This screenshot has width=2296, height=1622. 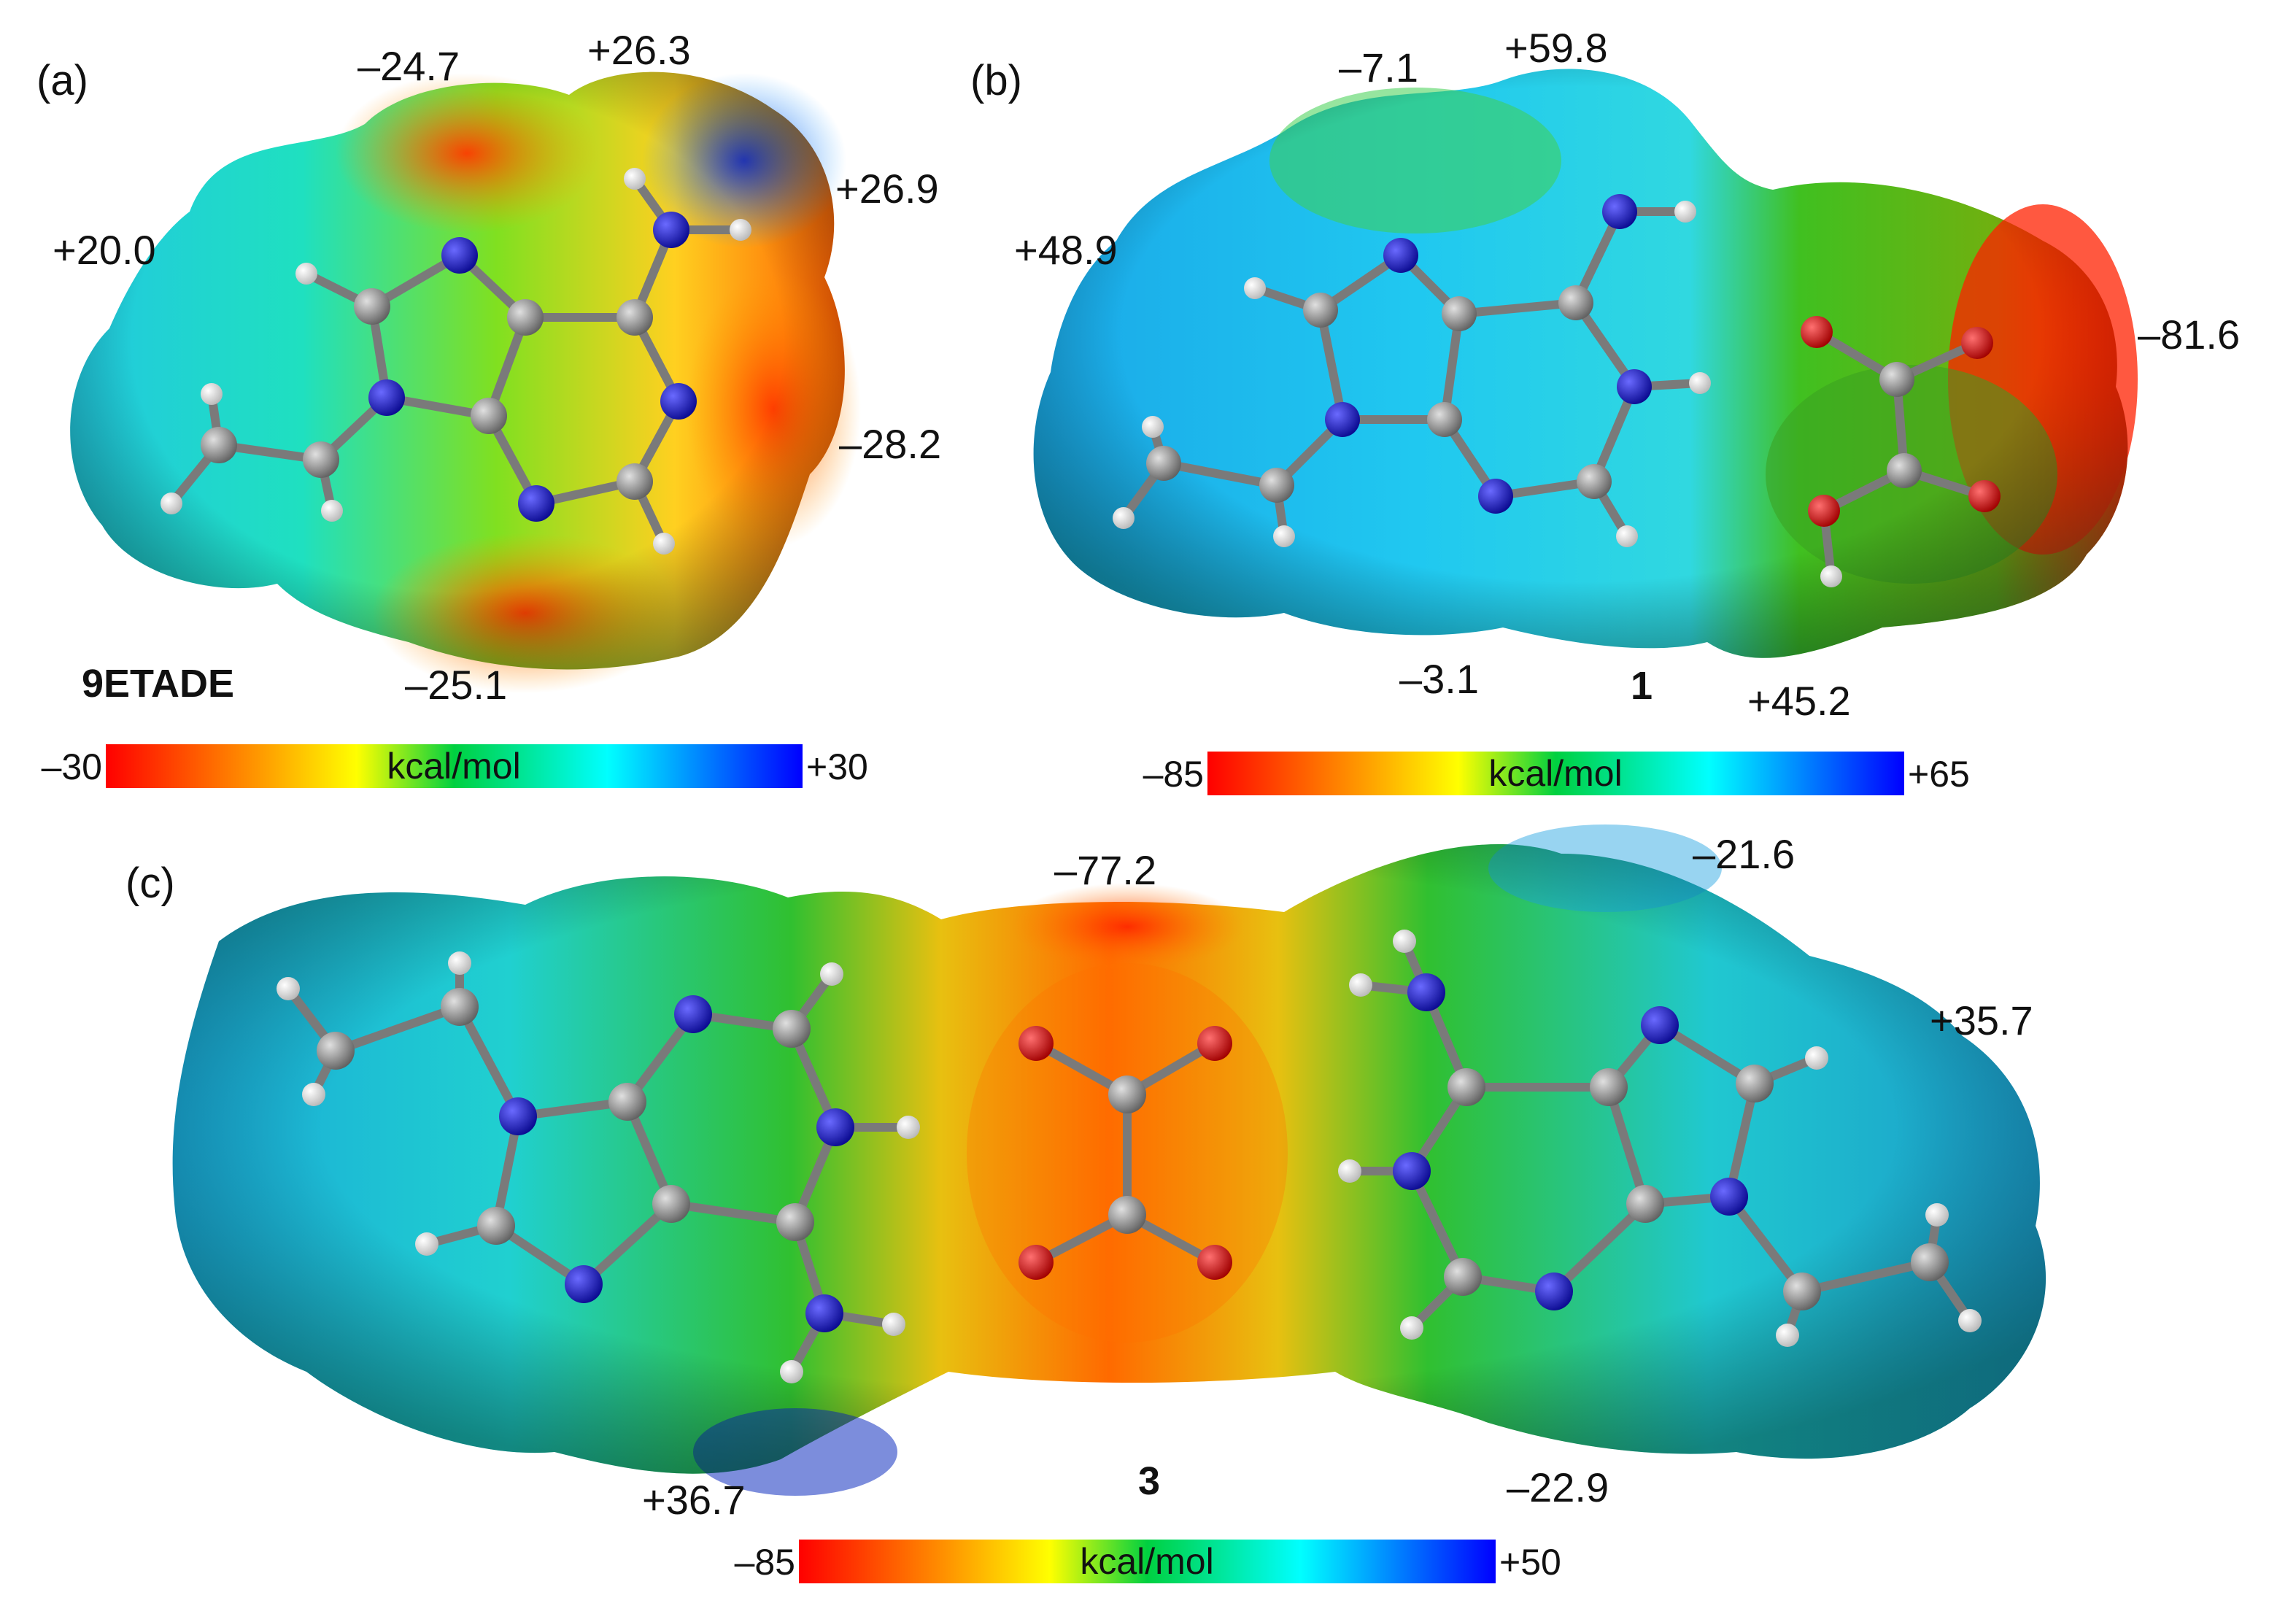 What do you see at coordinates (1439, 679) in the screenshot?
I see `esp-value: –3.1` at bounding box center [1439, 679].